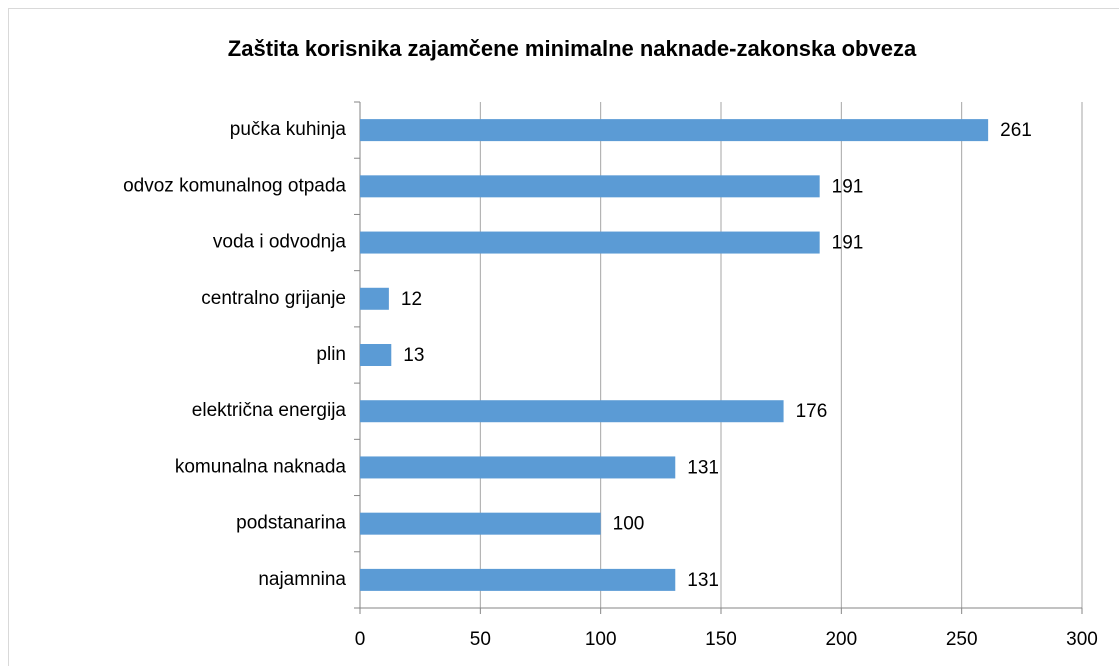 This screenshot has width=1119, height=666. Describe the element at coordinates (1016, 130) in the screenshot. I see `data-label: 261` at that location.